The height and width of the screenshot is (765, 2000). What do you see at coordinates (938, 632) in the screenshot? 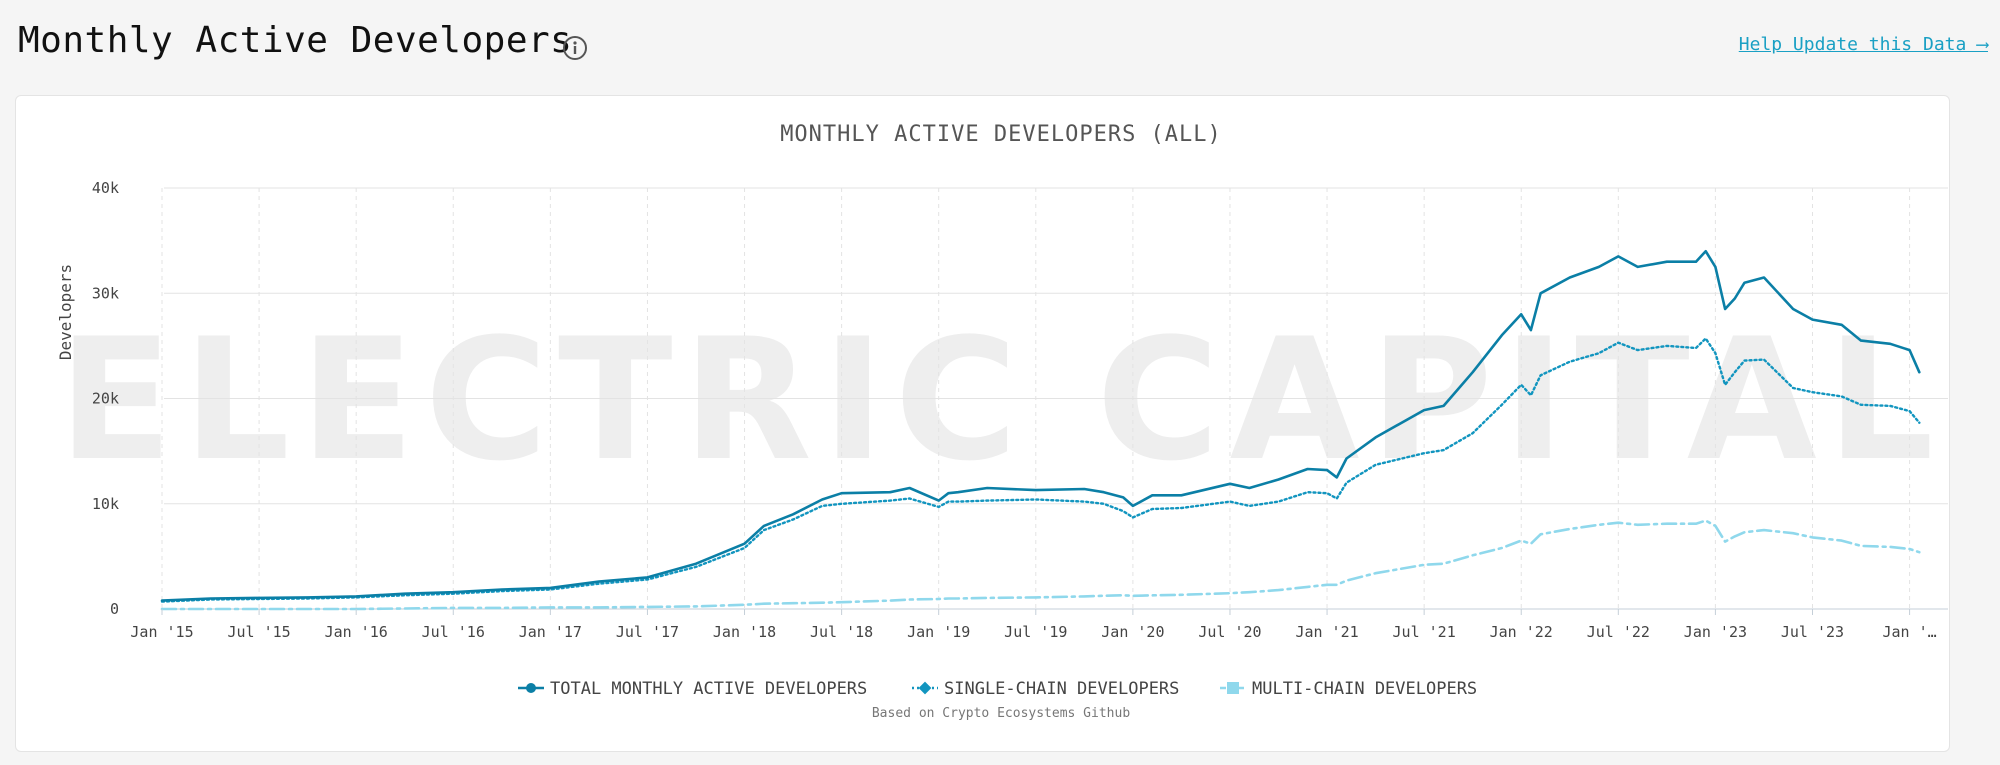
I see `x-tick-label: Jan '19` at bounding box center [938, 632].